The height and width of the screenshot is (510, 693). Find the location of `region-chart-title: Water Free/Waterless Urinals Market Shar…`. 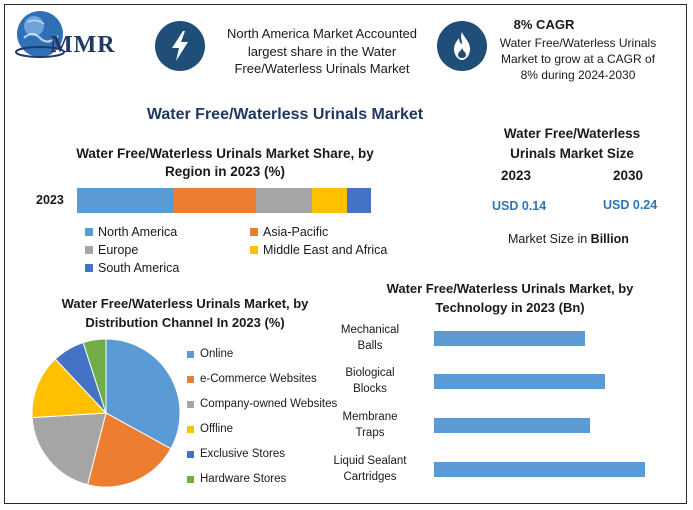

region-chart-title: Water Free/Waterless Urinals Market Shar… is located at coordinates (225, 162).